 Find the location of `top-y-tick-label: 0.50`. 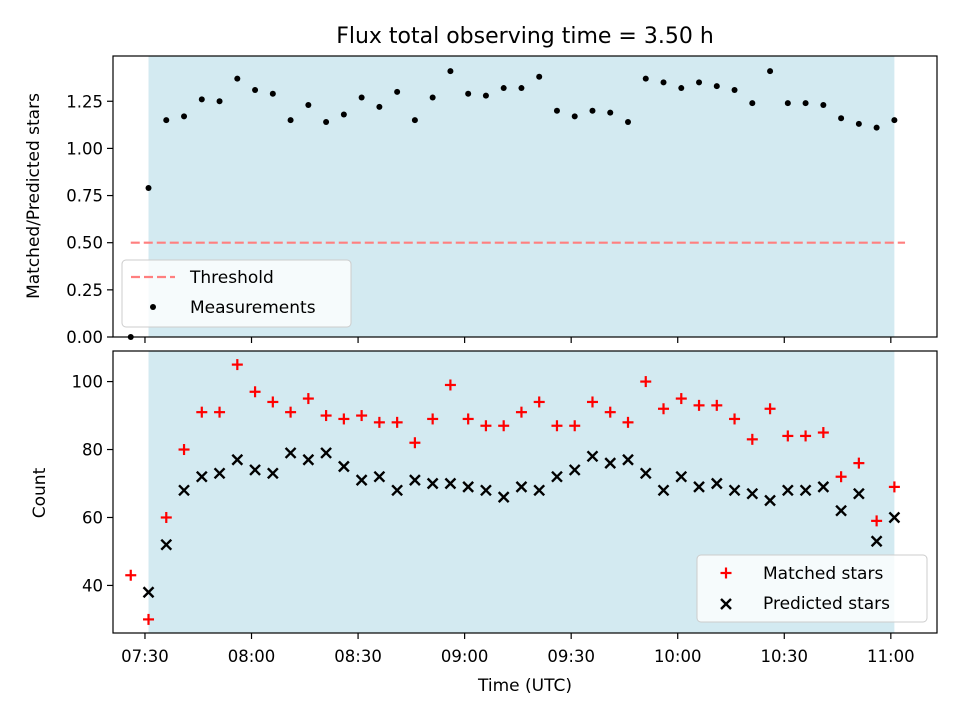

top-y-tick-label: 0.50 is located at coordinates (84, 243).